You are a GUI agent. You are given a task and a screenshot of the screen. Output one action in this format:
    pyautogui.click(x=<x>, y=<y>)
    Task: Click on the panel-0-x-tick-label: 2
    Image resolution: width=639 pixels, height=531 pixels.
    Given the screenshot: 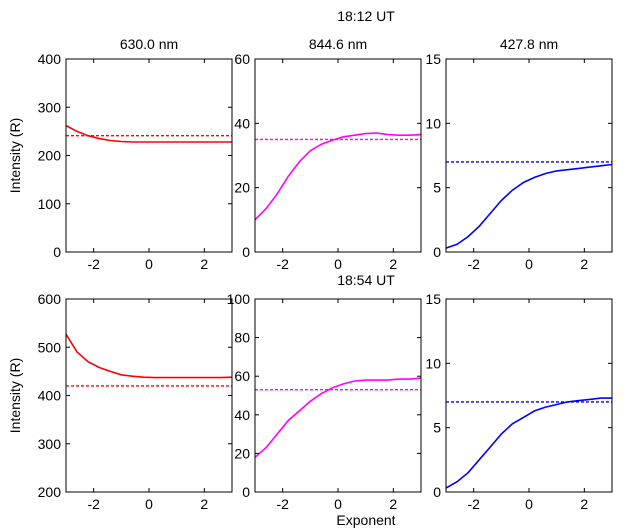 What is the action you would take?
    pyautogui.click(x=204, y=264)
    